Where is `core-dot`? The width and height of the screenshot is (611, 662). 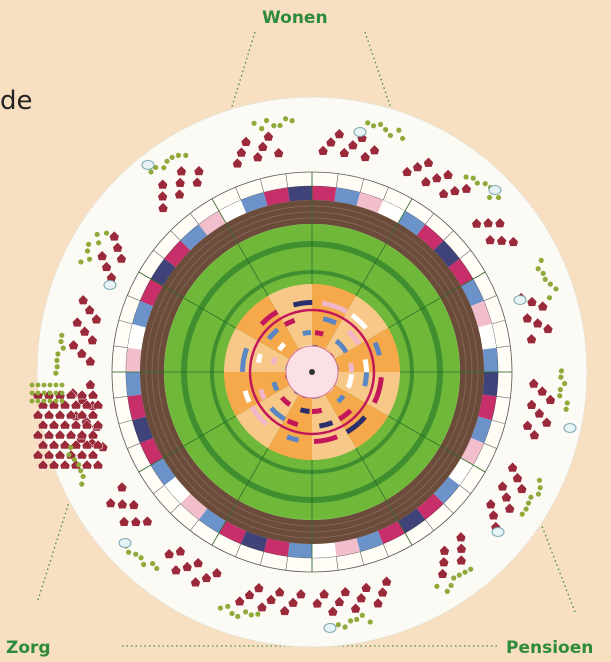 core-dot is located at coordinates (312, 372).